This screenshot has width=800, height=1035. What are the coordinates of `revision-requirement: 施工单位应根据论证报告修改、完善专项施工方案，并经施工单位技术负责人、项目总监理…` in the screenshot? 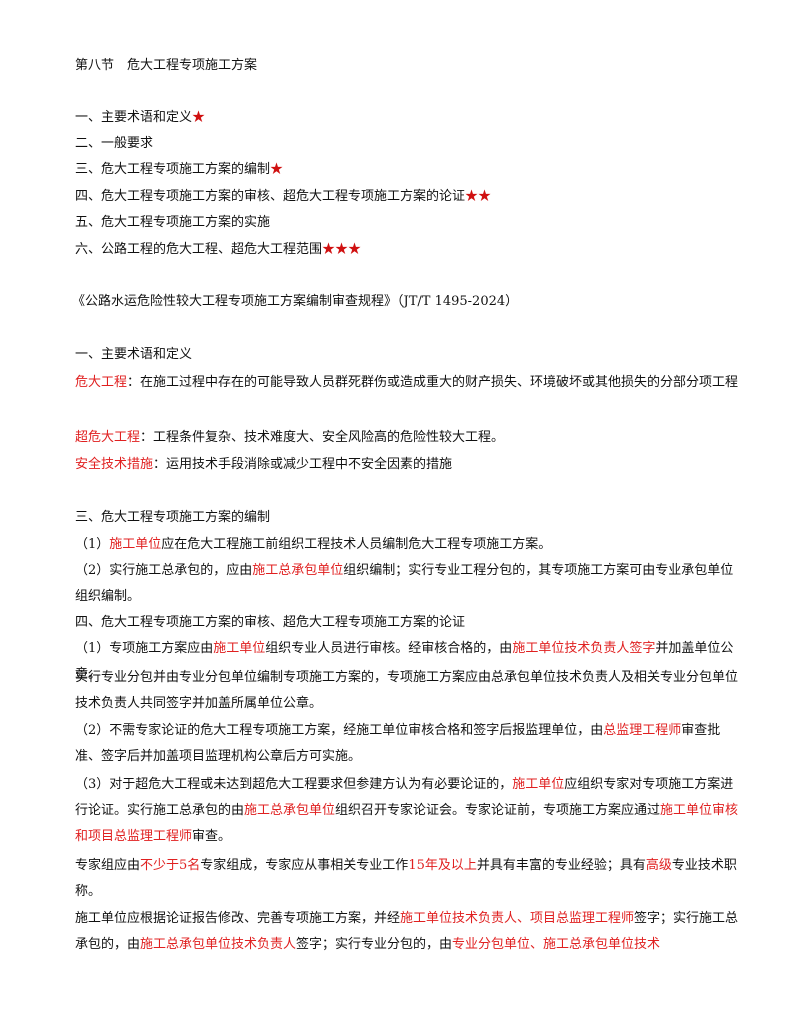 It's located at (407, 931).